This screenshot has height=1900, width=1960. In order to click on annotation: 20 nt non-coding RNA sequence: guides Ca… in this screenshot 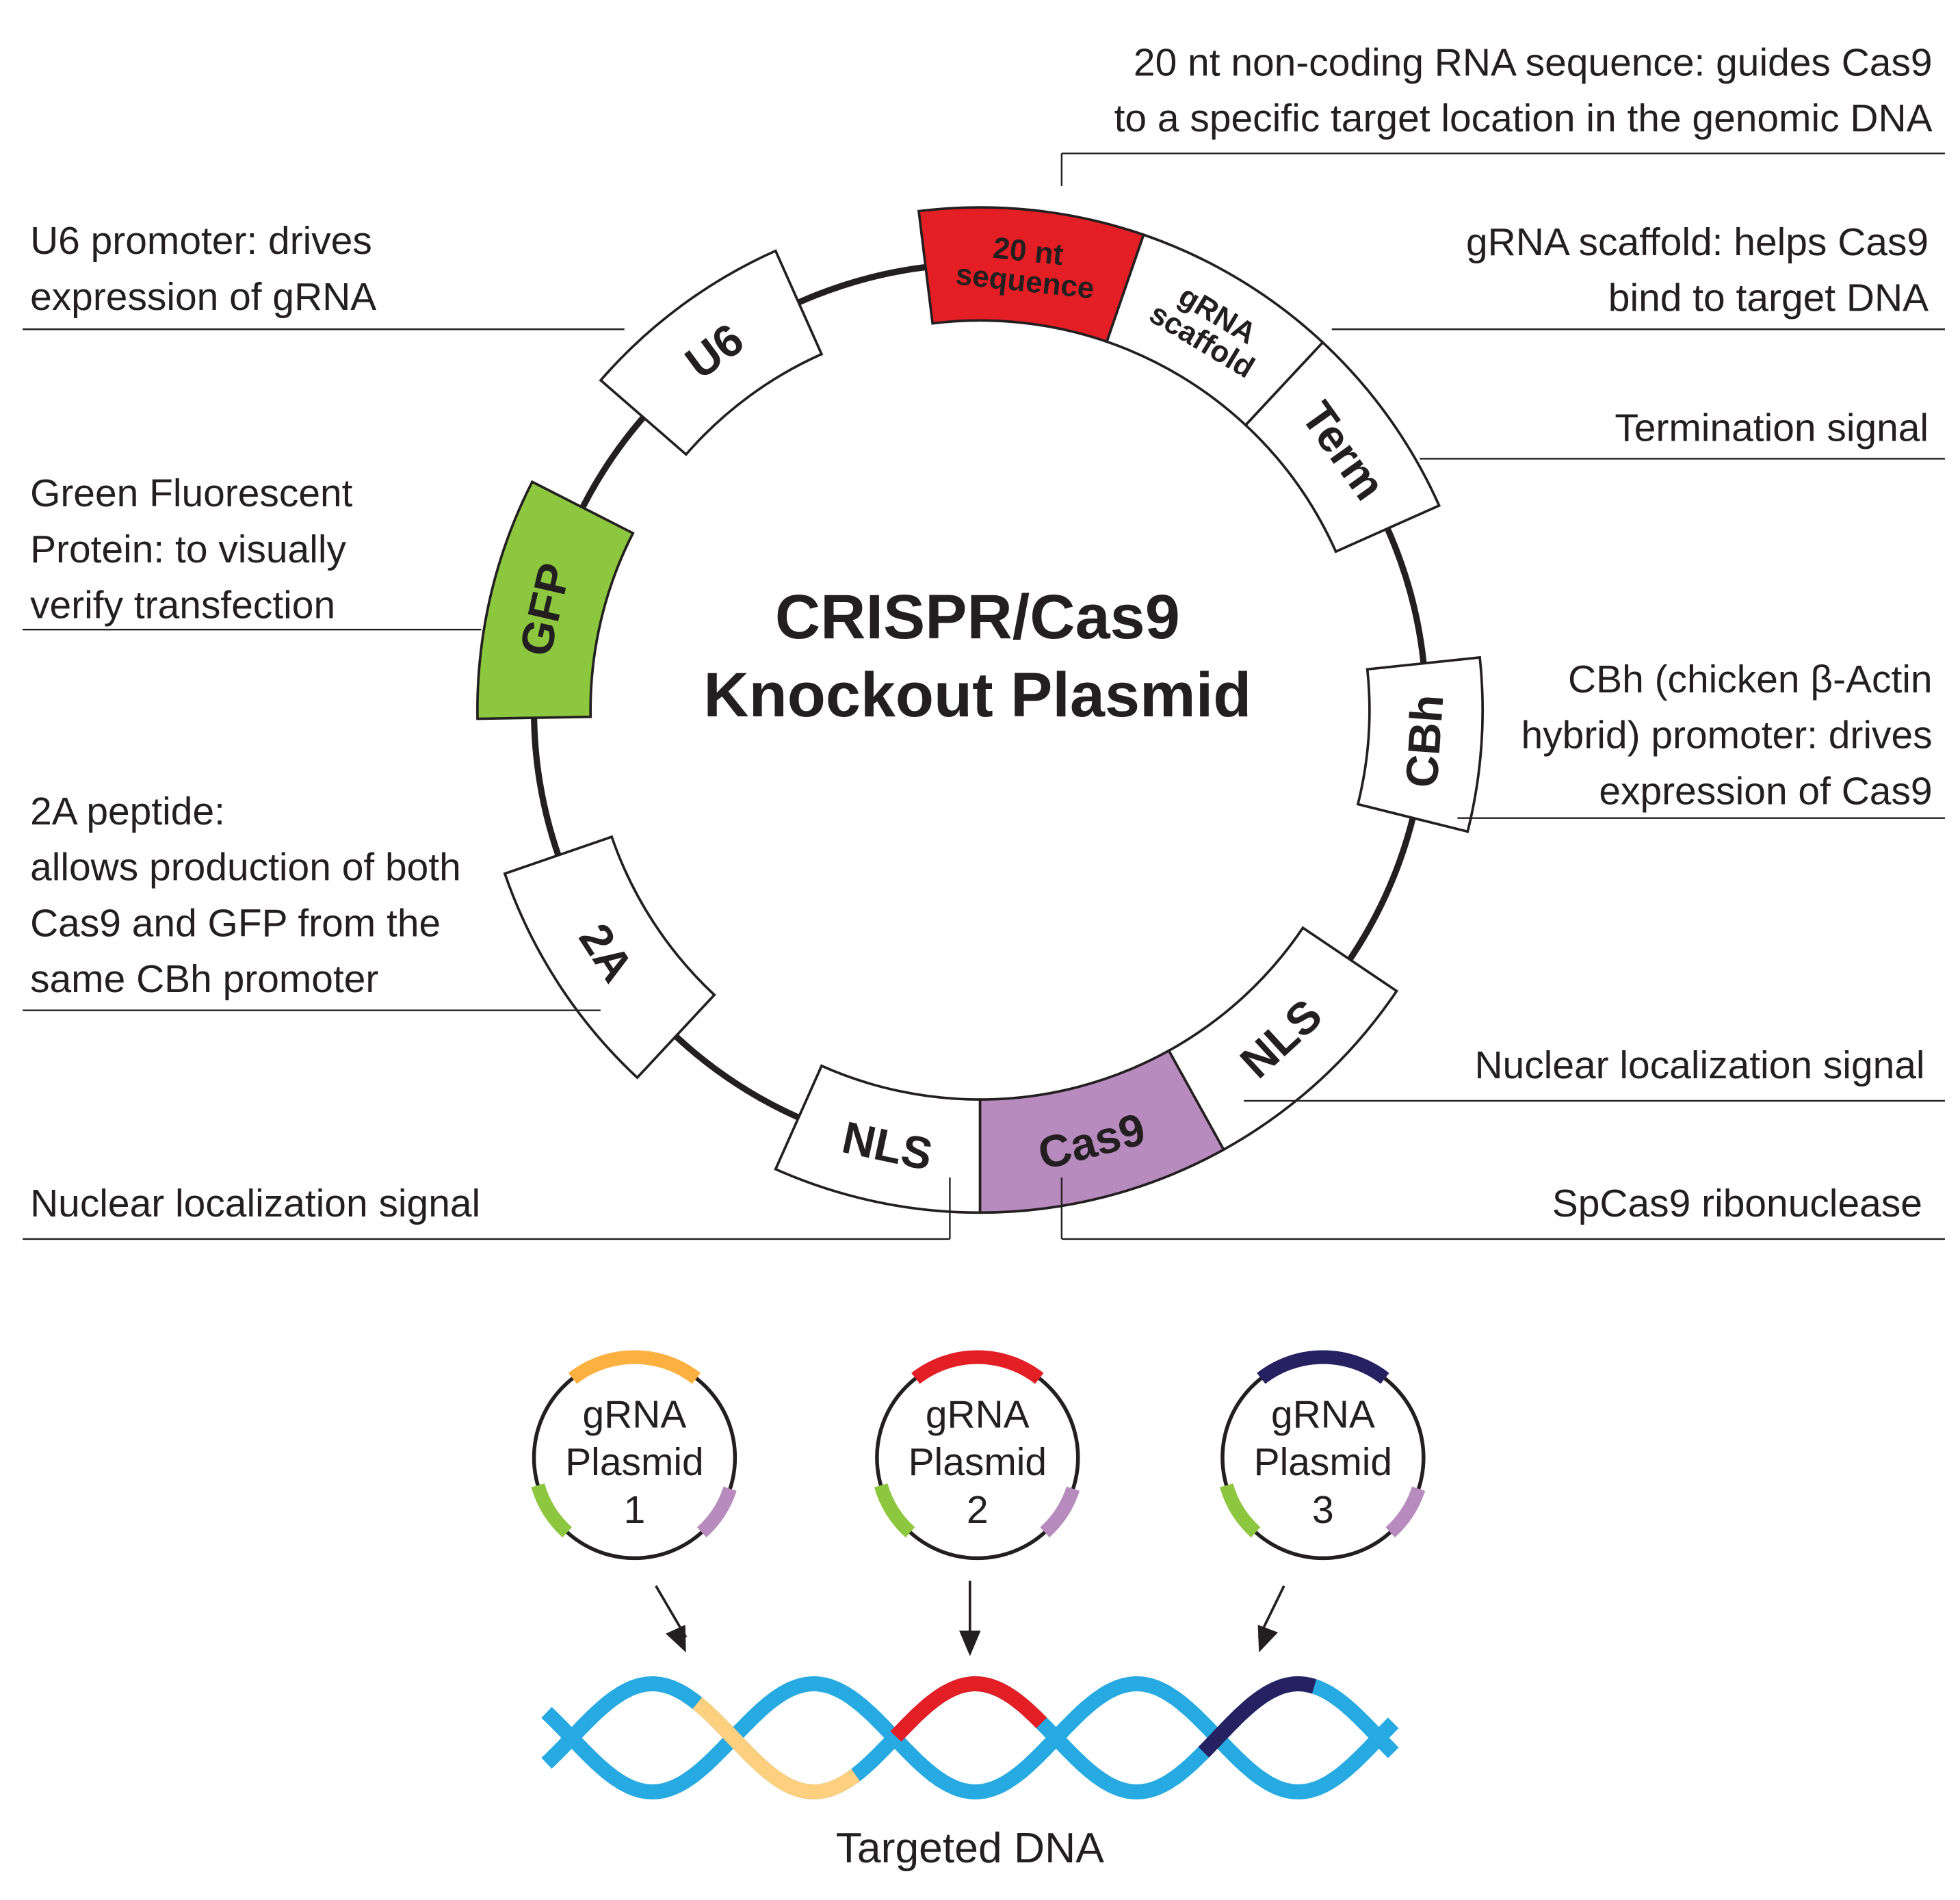, I will do `click(1502, 113)`.